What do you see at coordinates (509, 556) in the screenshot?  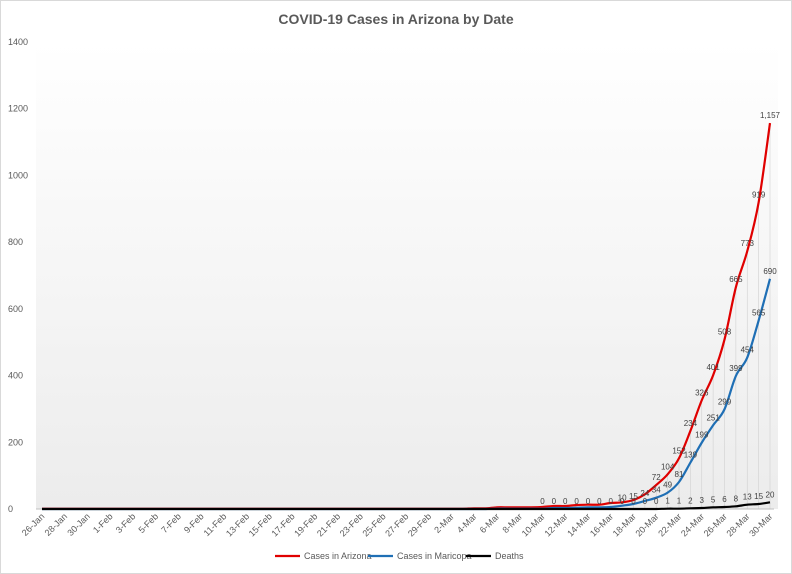 I see `legend-label-deaths: Deaths` at bounding box center [509, 556].